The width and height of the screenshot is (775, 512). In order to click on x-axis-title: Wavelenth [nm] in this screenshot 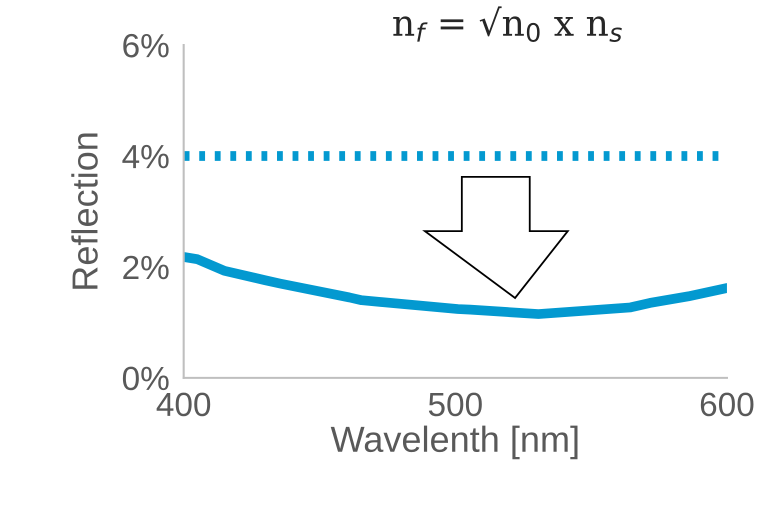, I will do `click(454, 443)`.